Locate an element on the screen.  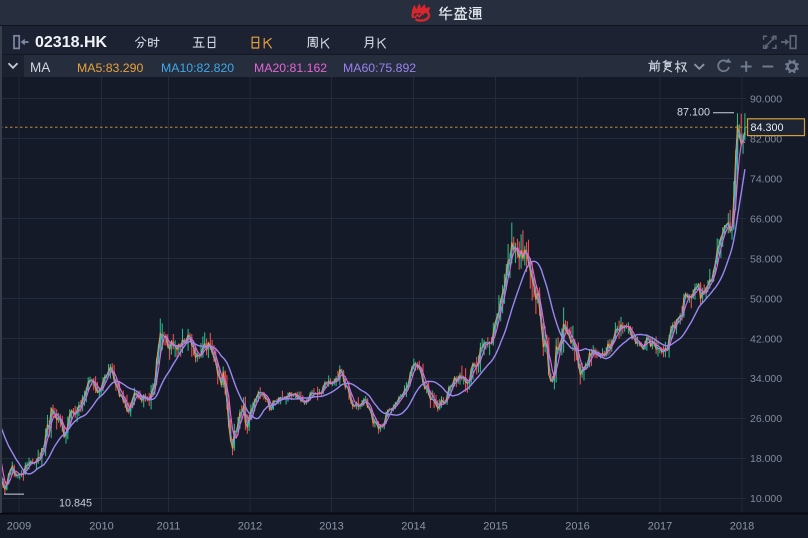
svg-text: 18.000 is located at coordinates (766, 459).